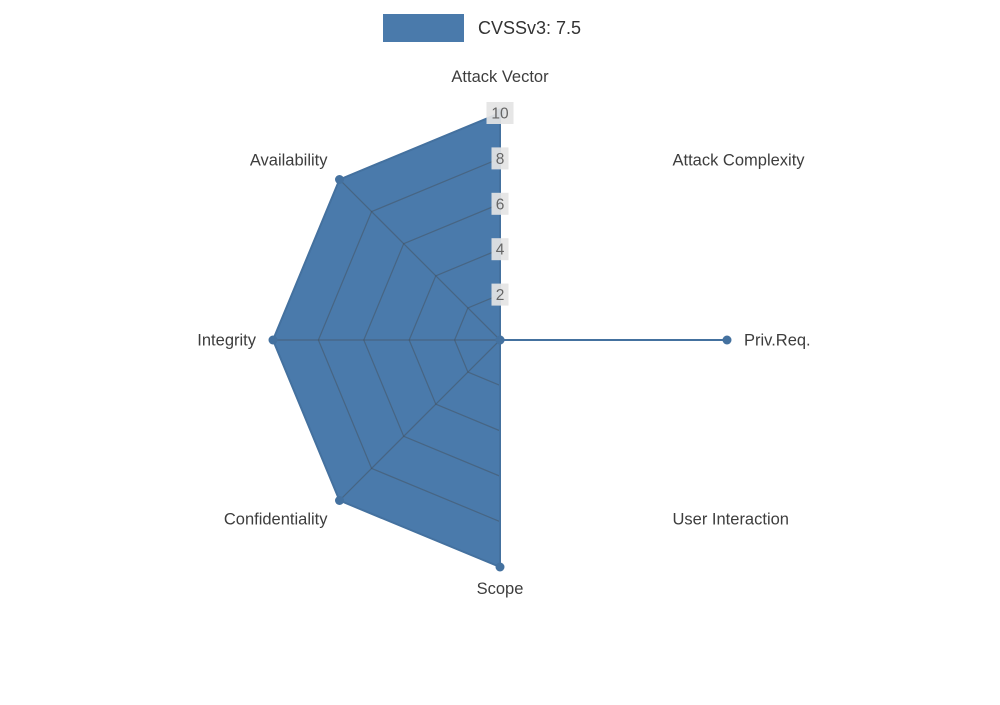 The height and width of the screenshot is (705, 1000). What do you see at coordinates (420, 420) in the screenshot?
I see `grid-spoke-confidentiality` at bounding box center [420, 420].